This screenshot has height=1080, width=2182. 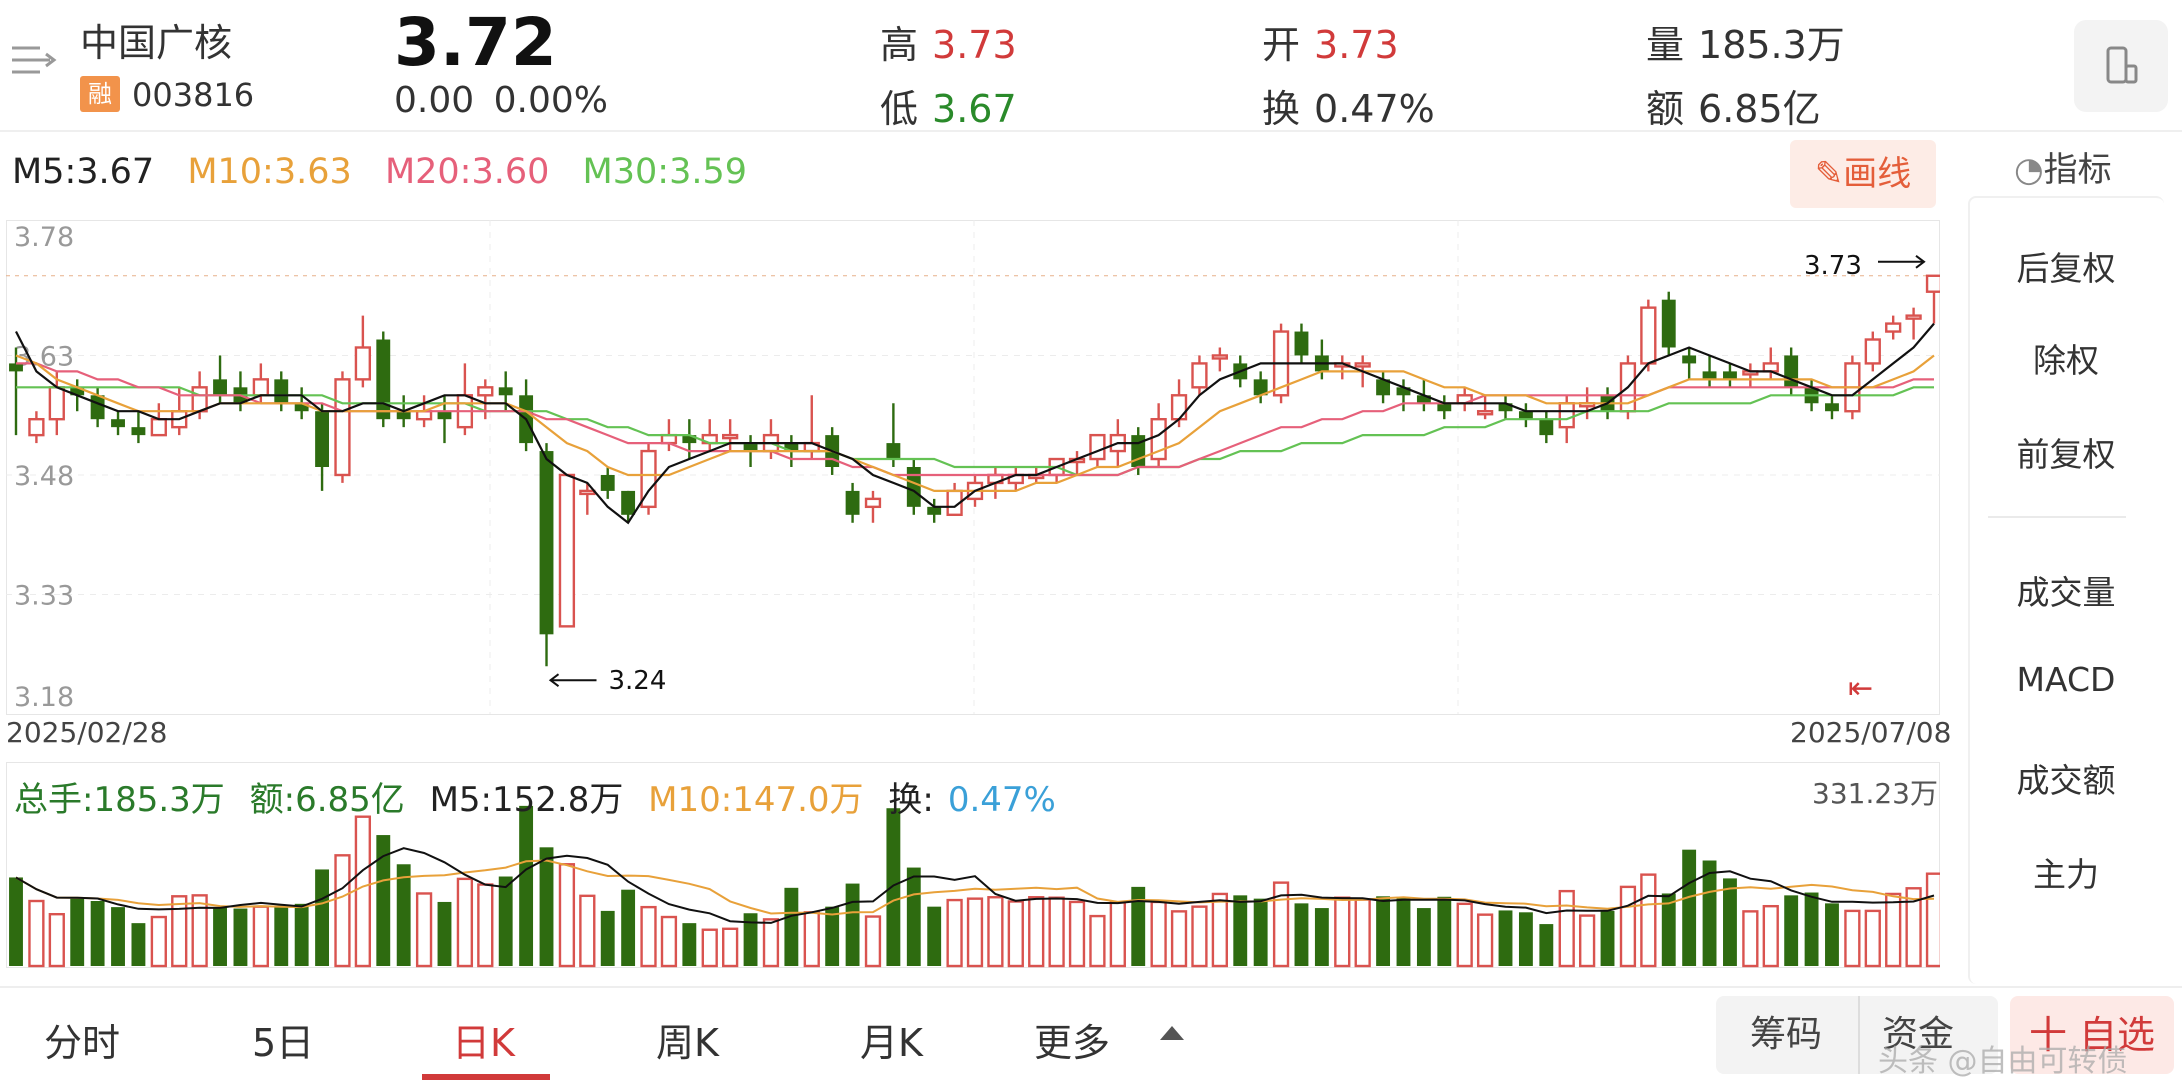 I want to click on change-percent: 0.00%, so click(x=550, y=100).